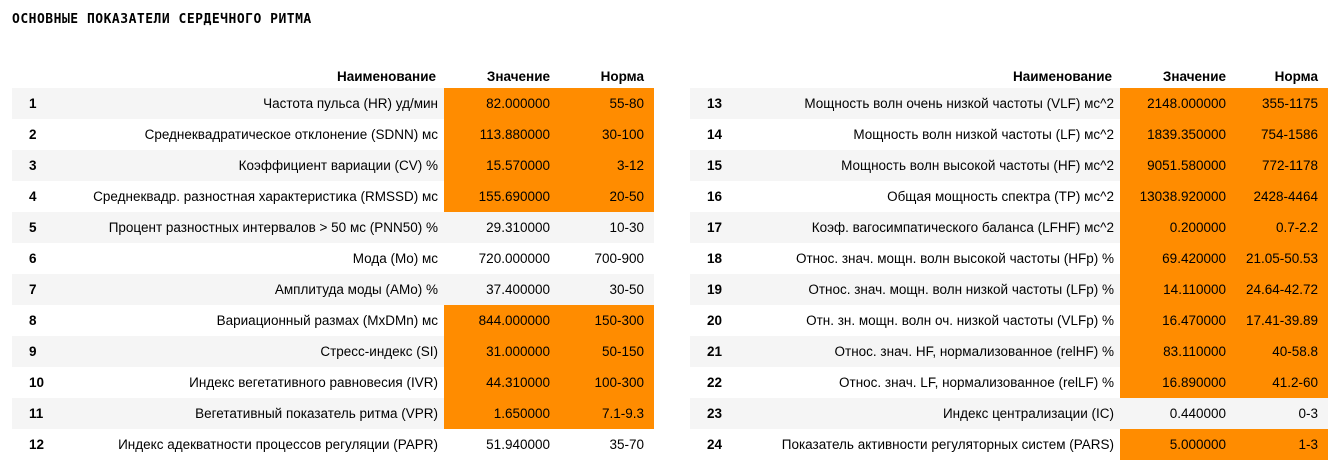 The width and height of the screenshot is (1328, 462). I want to click on row-index: 23, so click(715, 413).